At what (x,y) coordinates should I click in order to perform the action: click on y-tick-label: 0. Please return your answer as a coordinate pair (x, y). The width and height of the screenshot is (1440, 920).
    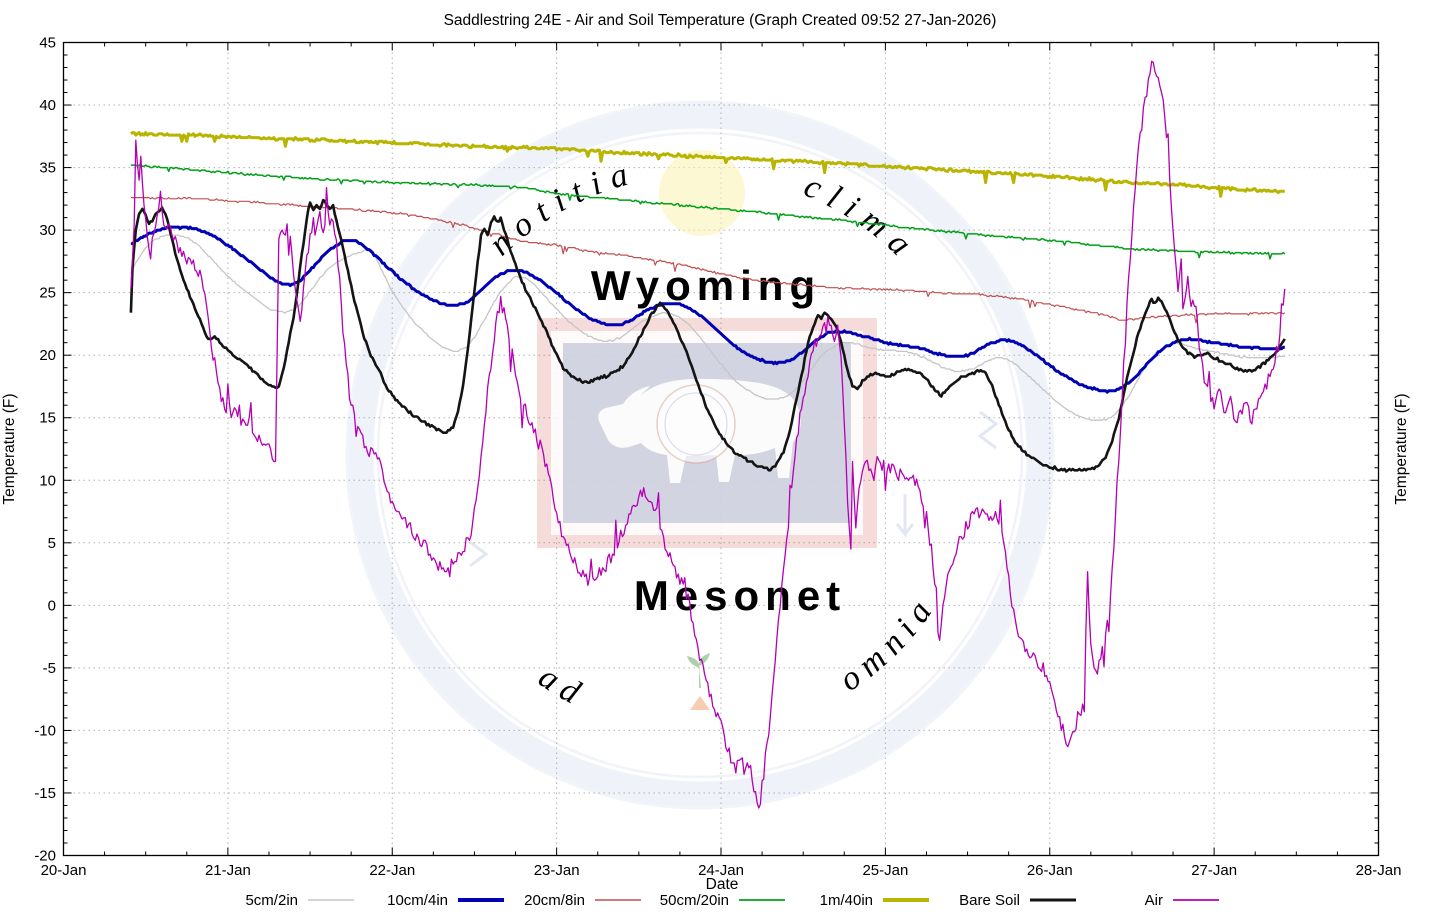
    Looking at the image, I should click on (52, 605).